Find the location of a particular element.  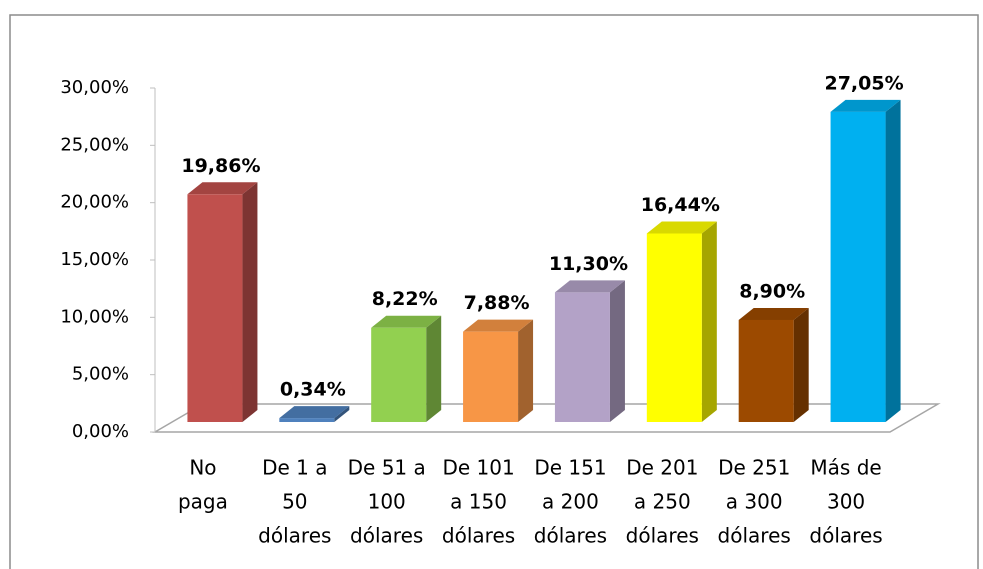

value-label: 8,22% is located at coordinates (405, 299).